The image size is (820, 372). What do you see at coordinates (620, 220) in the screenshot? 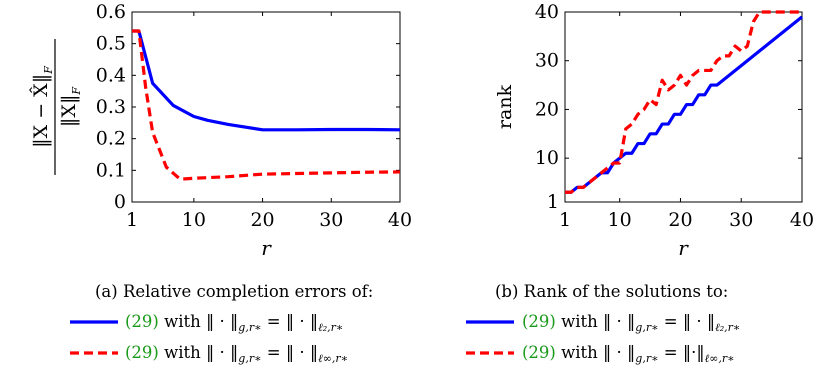
I see `chart-b-xtick-label-1: 10` at bounding box center [620, 220].